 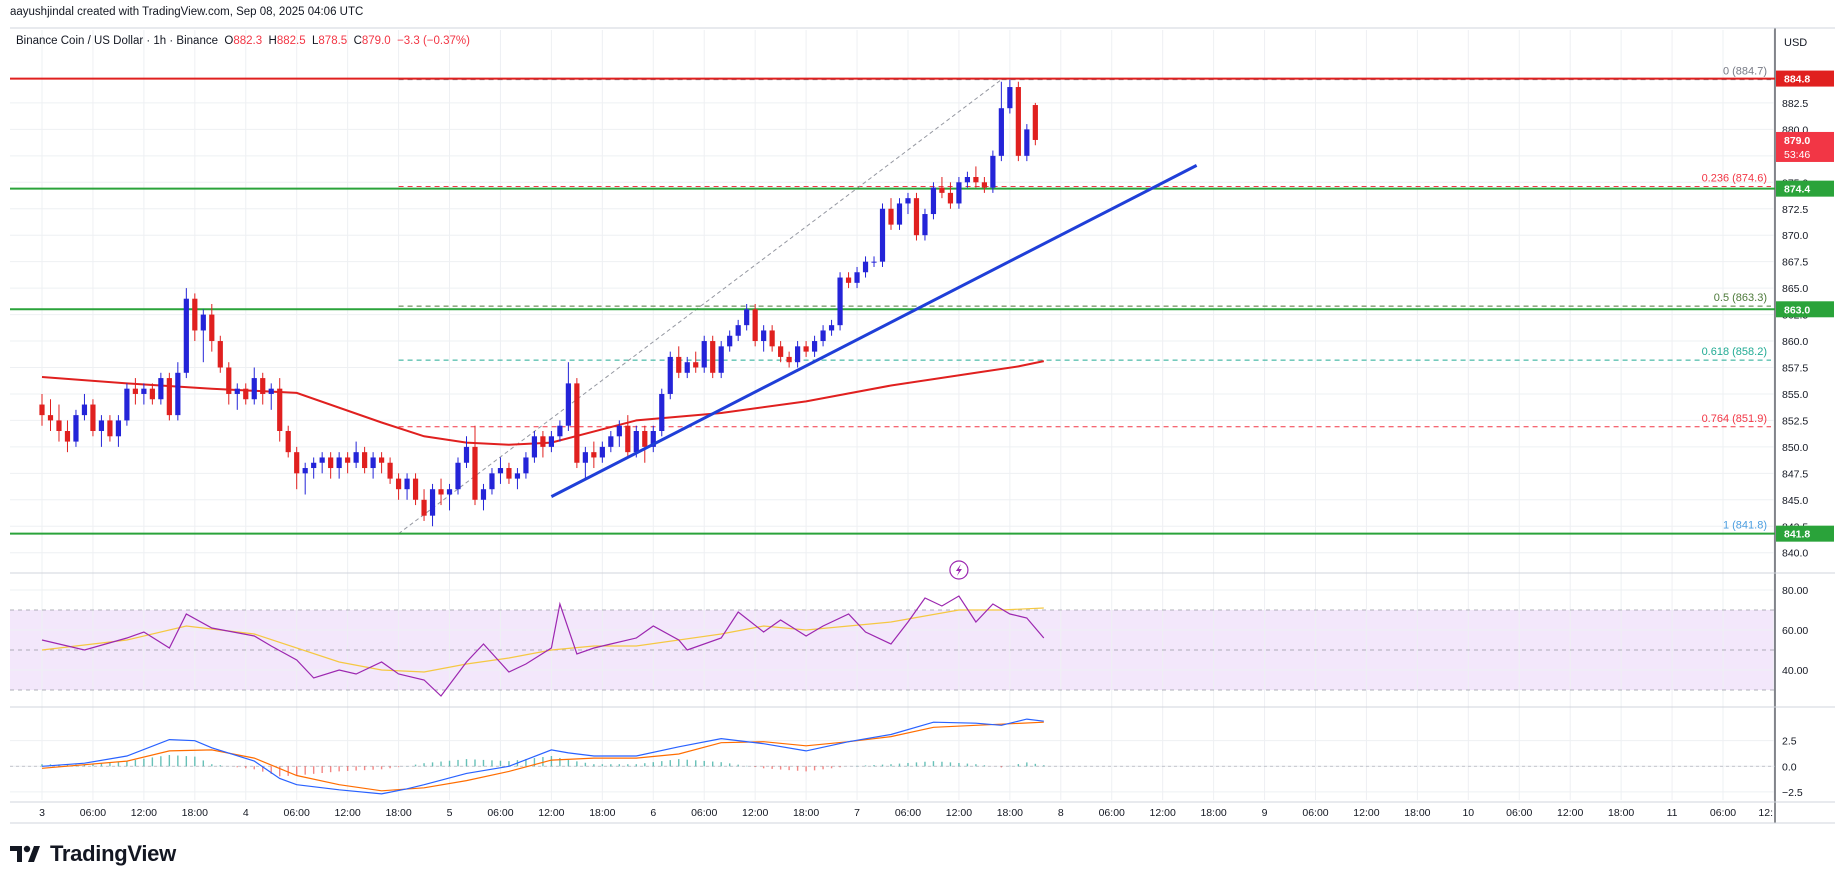 What do you see at coordinates (1789, 742) in the screenshot?
I see `macd-axis-tick: 2.5` at bounding box center [1789, 742].